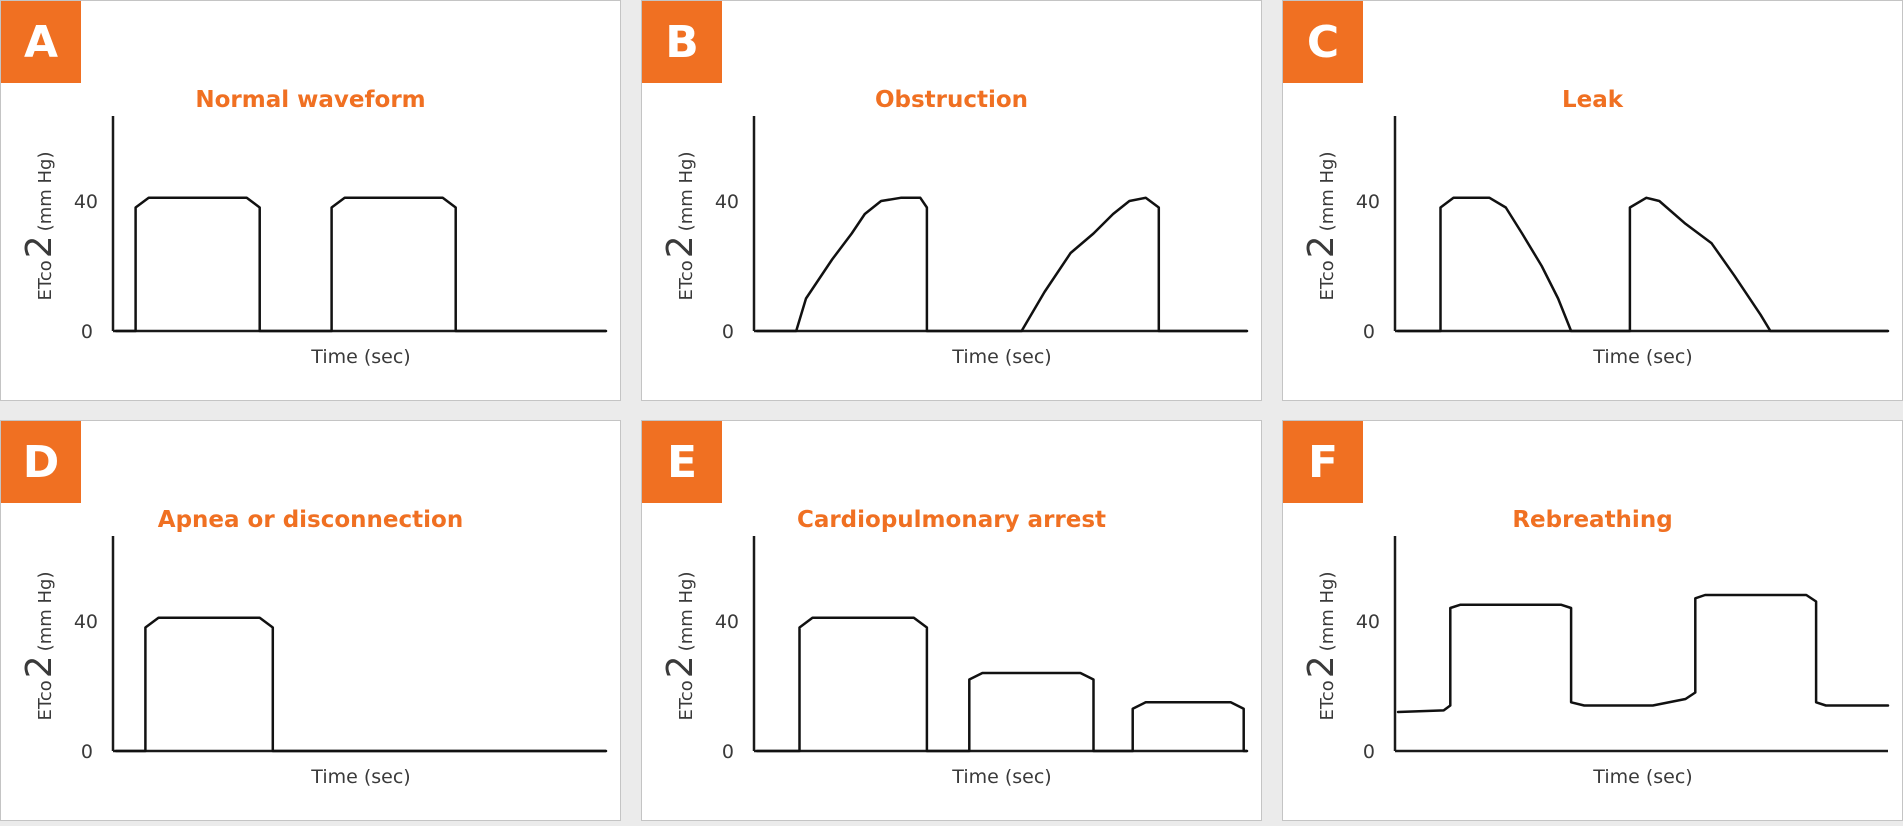  What do you see at coordinates (682, 462) in the screenshot?
I see `panel-letter-badge: E` at bounding box center [682, 462].